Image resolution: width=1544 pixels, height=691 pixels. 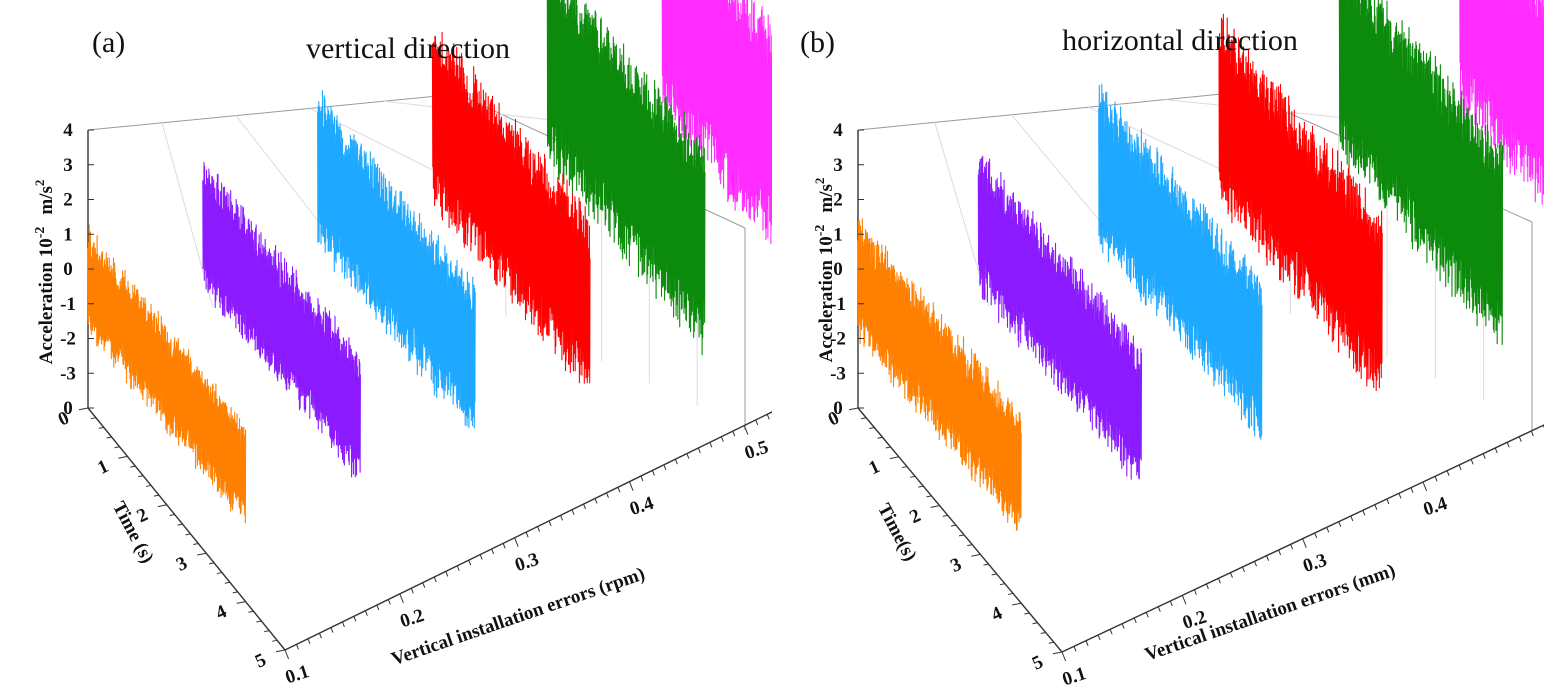 What do you see at coordinates (412, 618) in the screenshot?
I see `x-tick-label: 0.2` at bounding box center [412, 618].